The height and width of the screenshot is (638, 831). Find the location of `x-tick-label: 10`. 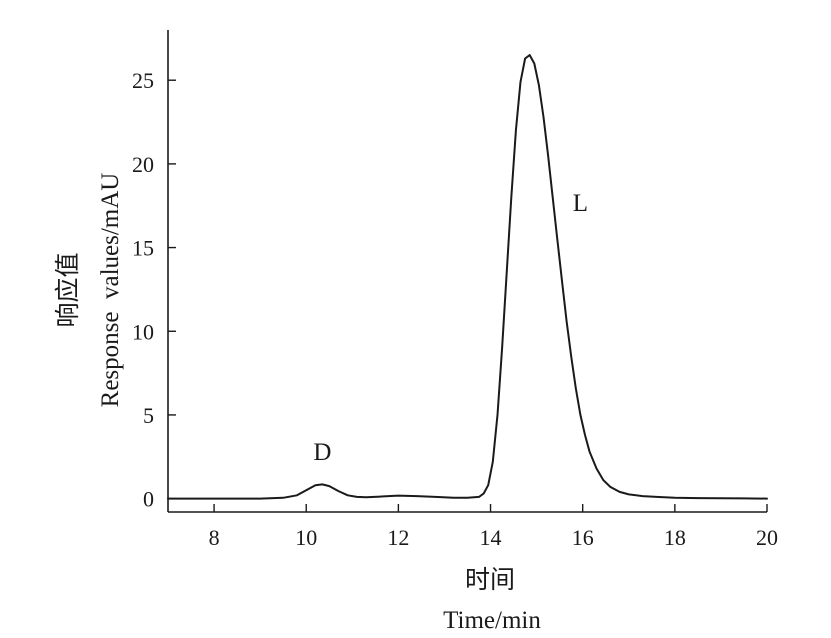

x-tick-label: 10 is located at coordinates (306, 537).